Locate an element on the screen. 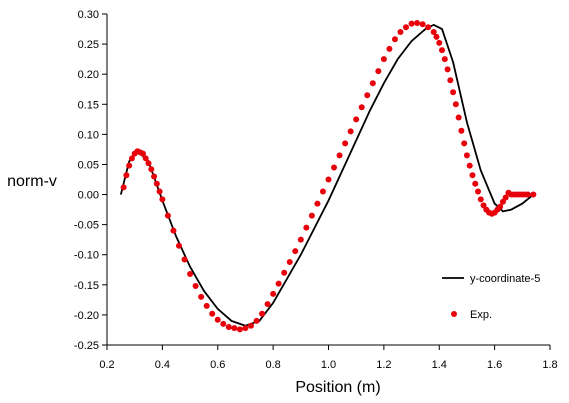  legend-label-exp: Exp. is located at coordinates (481, 315).